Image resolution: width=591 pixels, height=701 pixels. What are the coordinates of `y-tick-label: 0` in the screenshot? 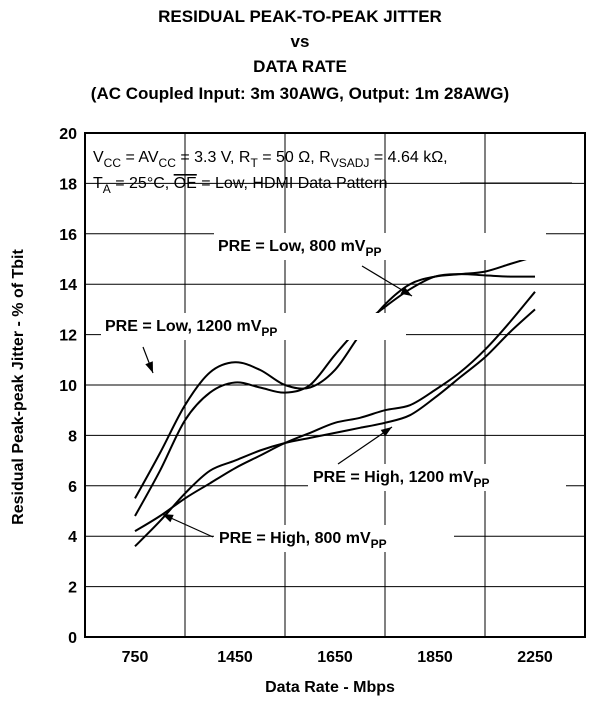 It's located at (72, 638).